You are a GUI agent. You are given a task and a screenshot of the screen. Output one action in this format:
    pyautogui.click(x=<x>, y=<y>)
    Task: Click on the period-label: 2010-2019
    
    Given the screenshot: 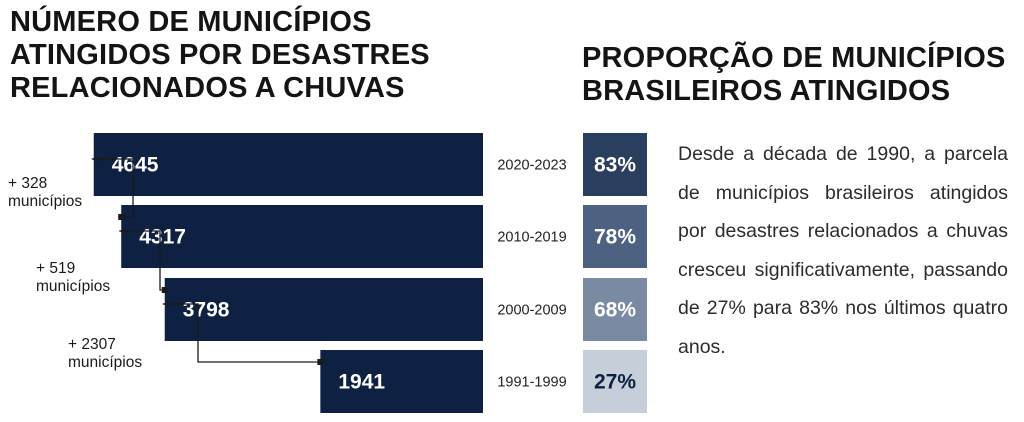 What is the action you would take?
    pyautogui.click(x=531, y=238)
    